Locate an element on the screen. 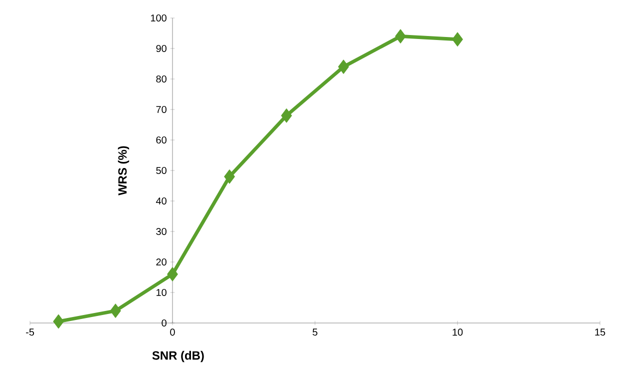 The height and width of the screenshot is (376, 627). x-tick-label: 5 is located at coordinates (315, 332).